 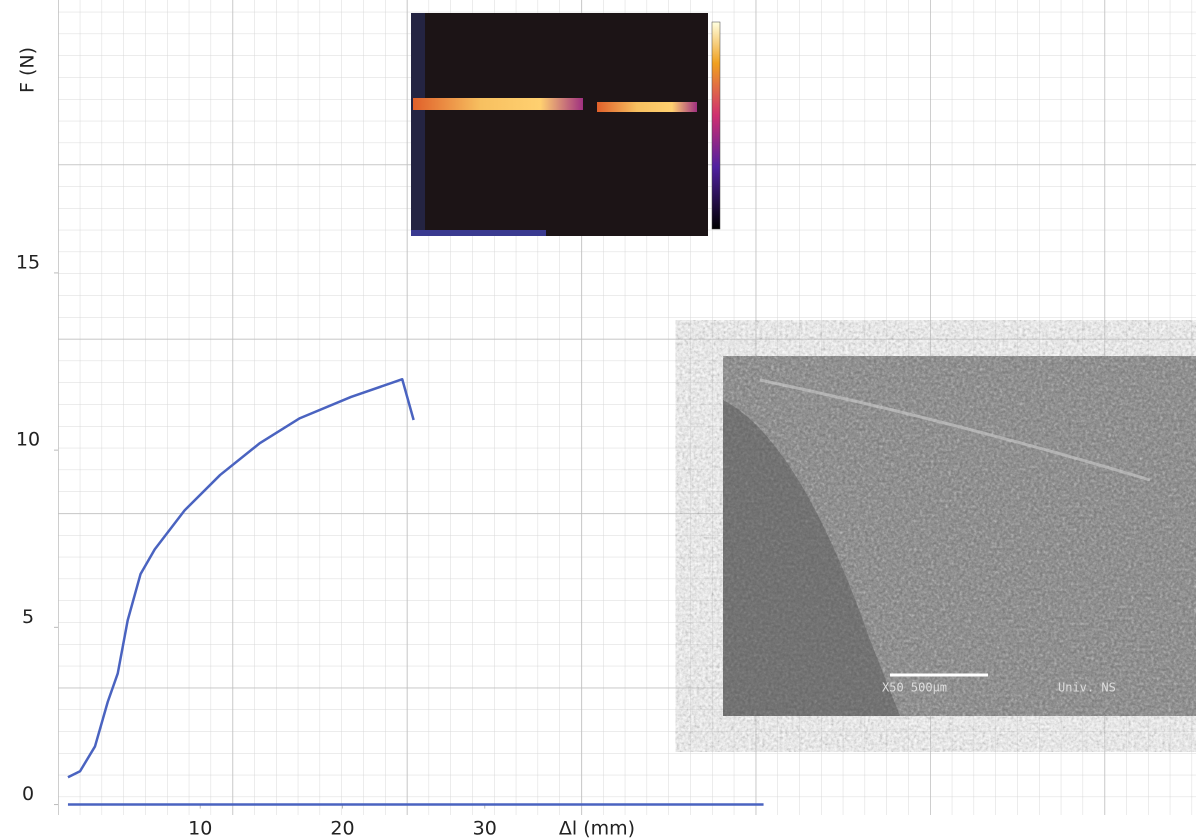 What do you see at coordinates (485, 829) in the screenshot?
I see `x-tick-label: 30` at bounding box center [485, 829].